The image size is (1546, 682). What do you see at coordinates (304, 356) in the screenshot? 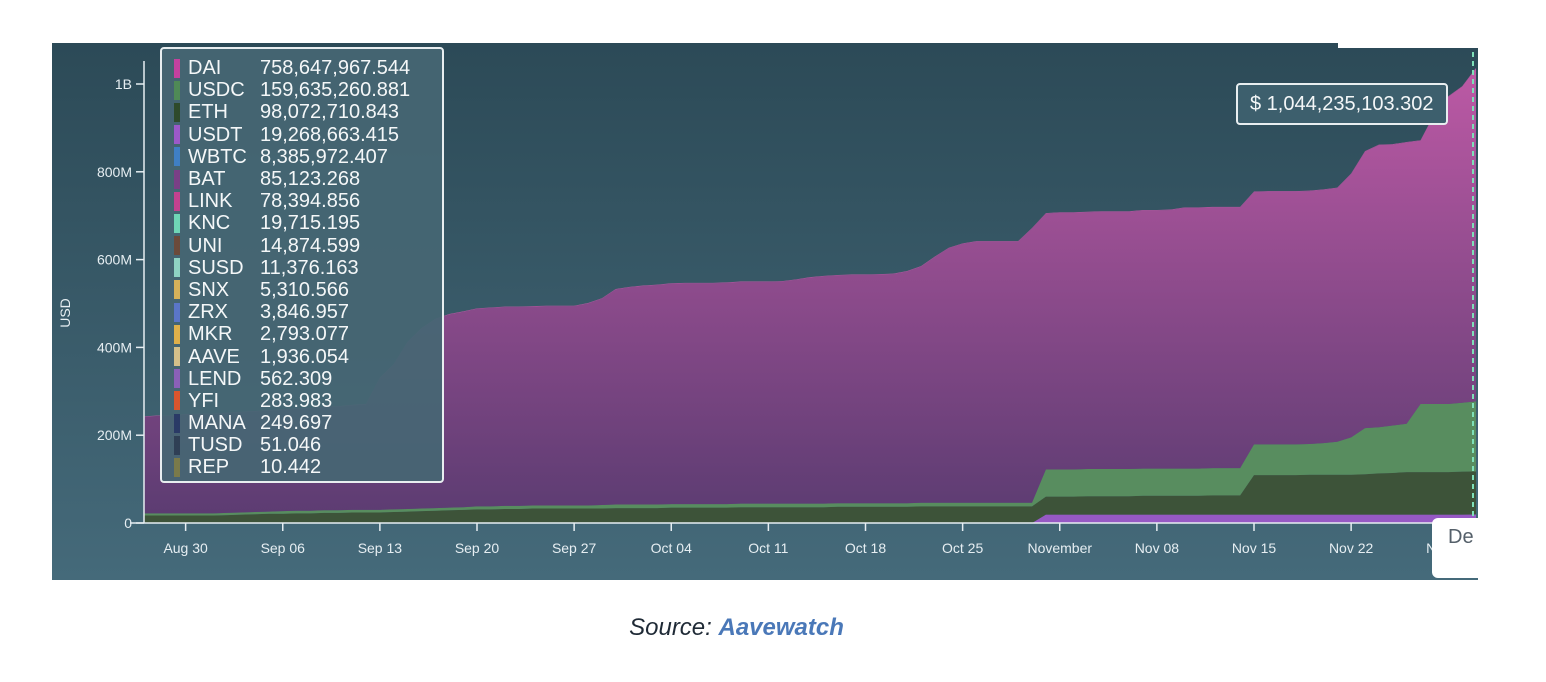
I see `legend-value: 1,936.054` at bounding box center [304, 356].